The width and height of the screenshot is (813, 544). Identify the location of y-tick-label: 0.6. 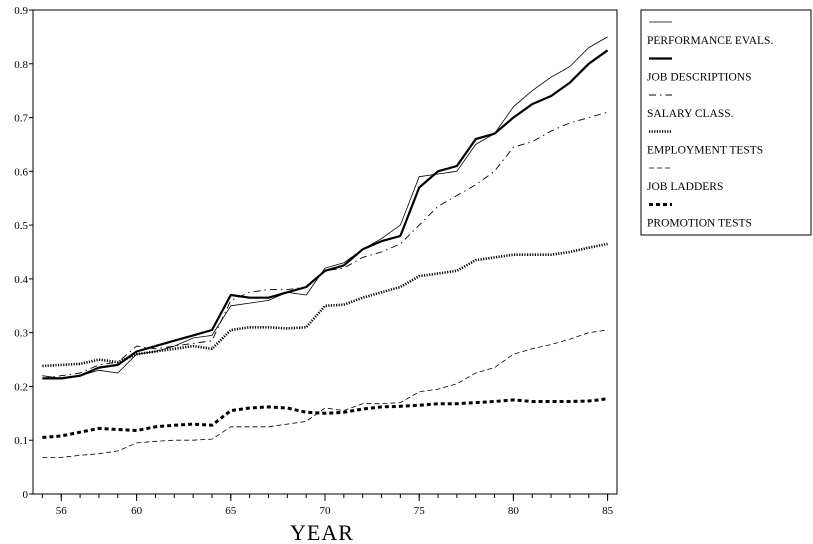
(21, 172).